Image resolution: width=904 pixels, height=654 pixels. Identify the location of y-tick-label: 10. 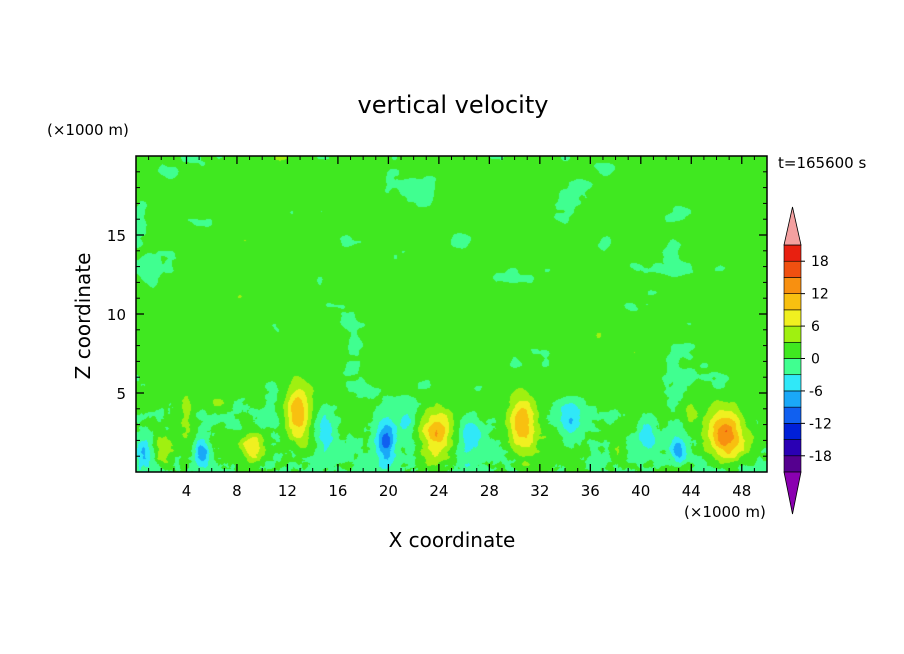
(116, 315).